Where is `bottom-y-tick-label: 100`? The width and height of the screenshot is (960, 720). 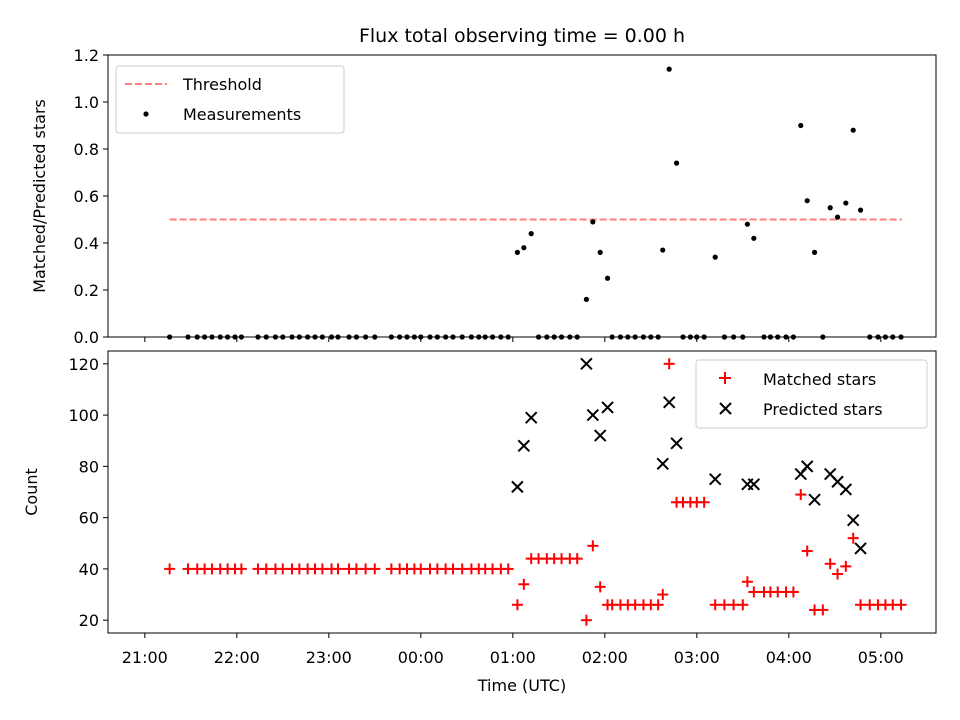 bottom-y-tick-label: 100 is located at coordinates (83, 415).